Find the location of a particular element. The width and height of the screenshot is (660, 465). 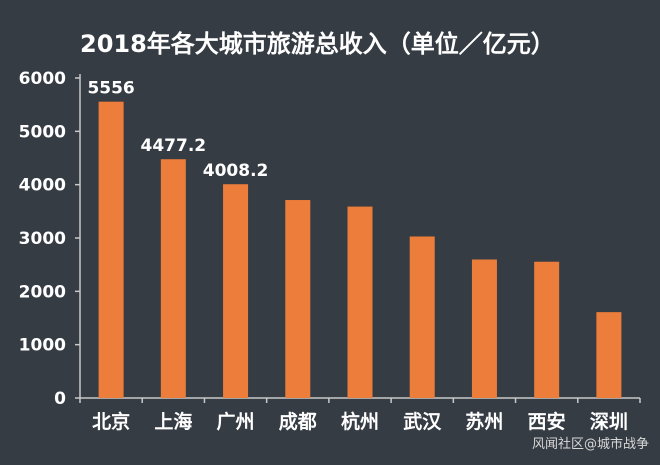

x-tick-label: 北京 is located at coordinates (111, 421).